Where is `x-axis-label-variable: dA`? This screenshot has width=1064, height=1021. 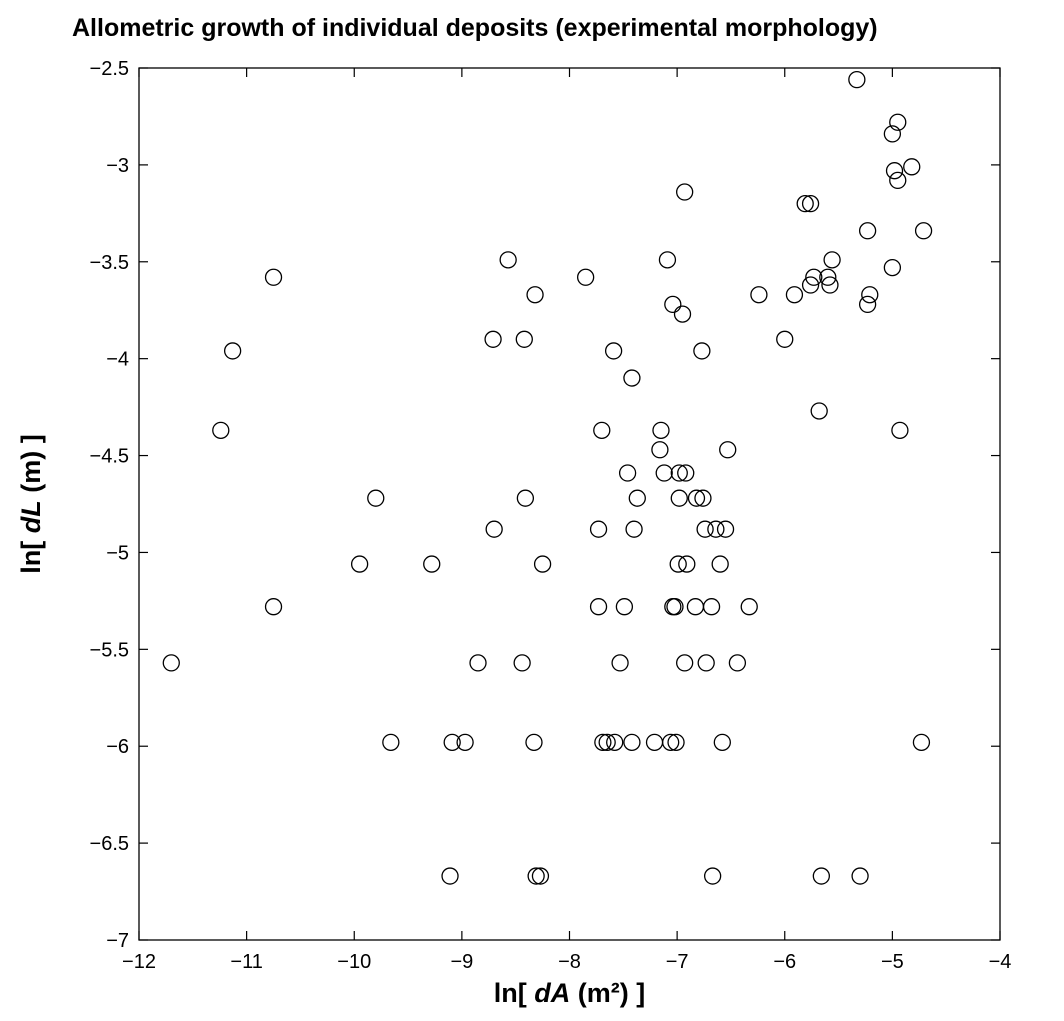
x-axis-label-variable: dA is located at coordinates (552, 993).